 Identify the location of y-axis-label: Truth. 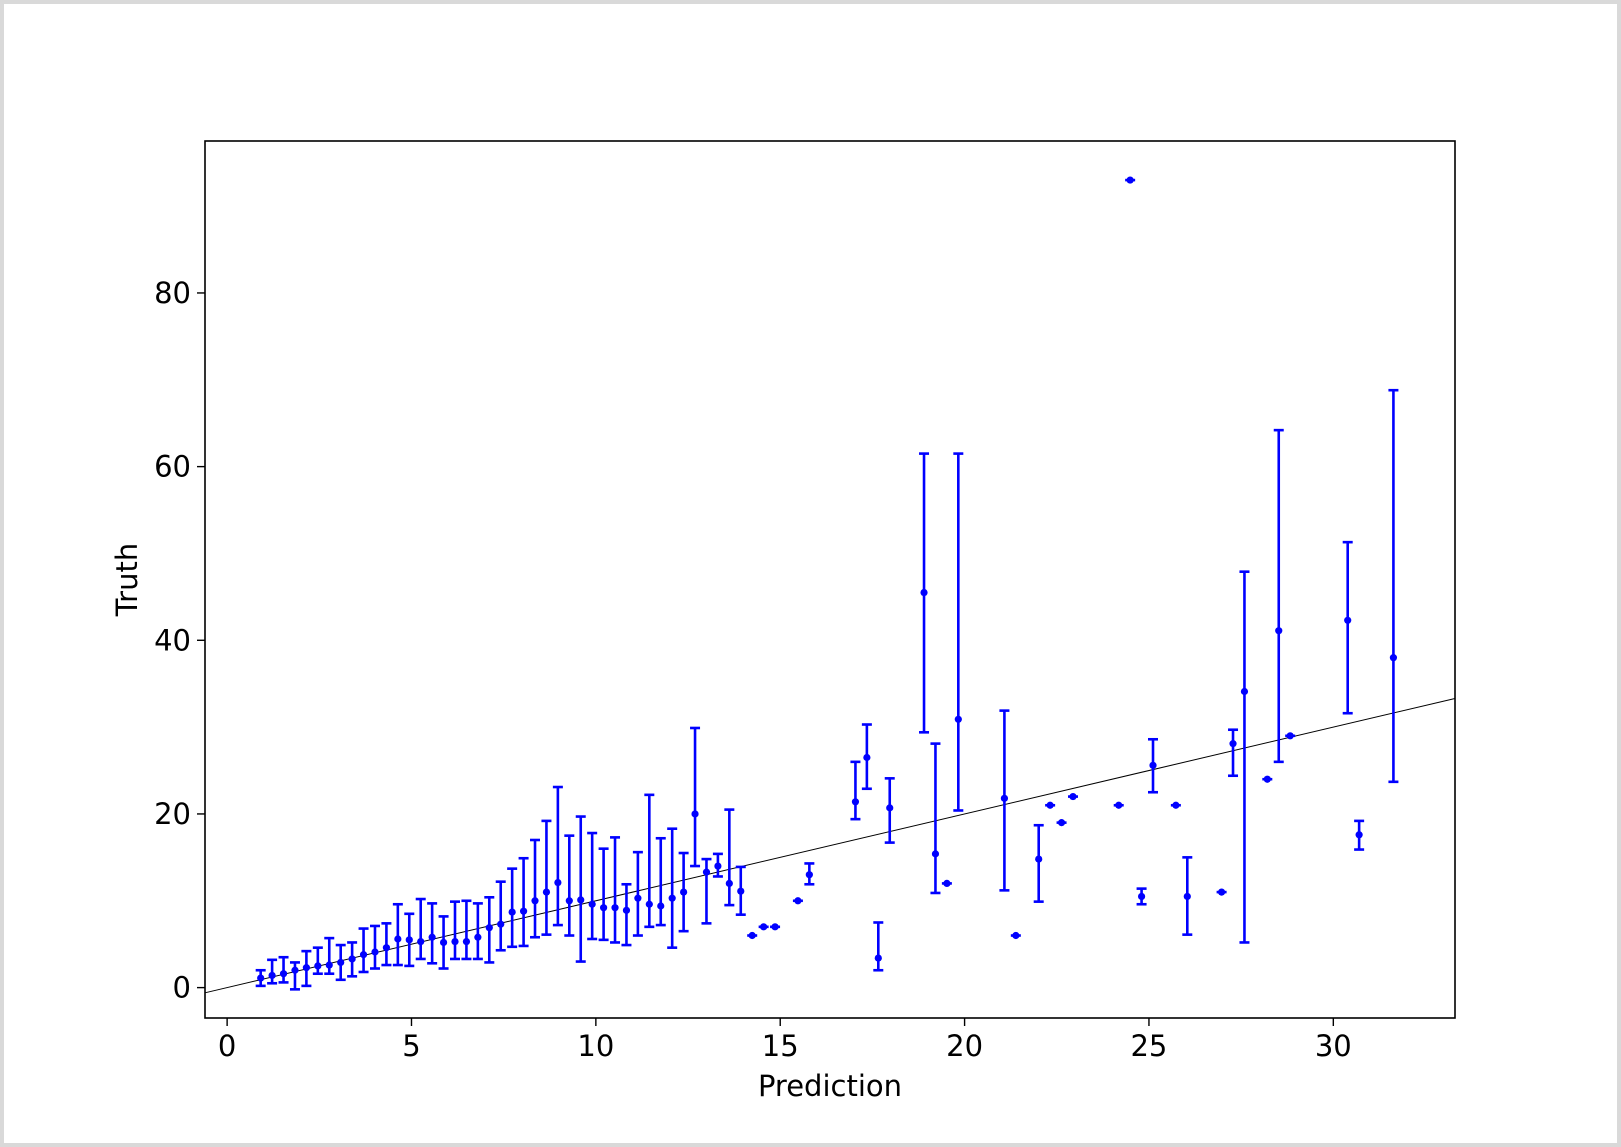
(127, 580).